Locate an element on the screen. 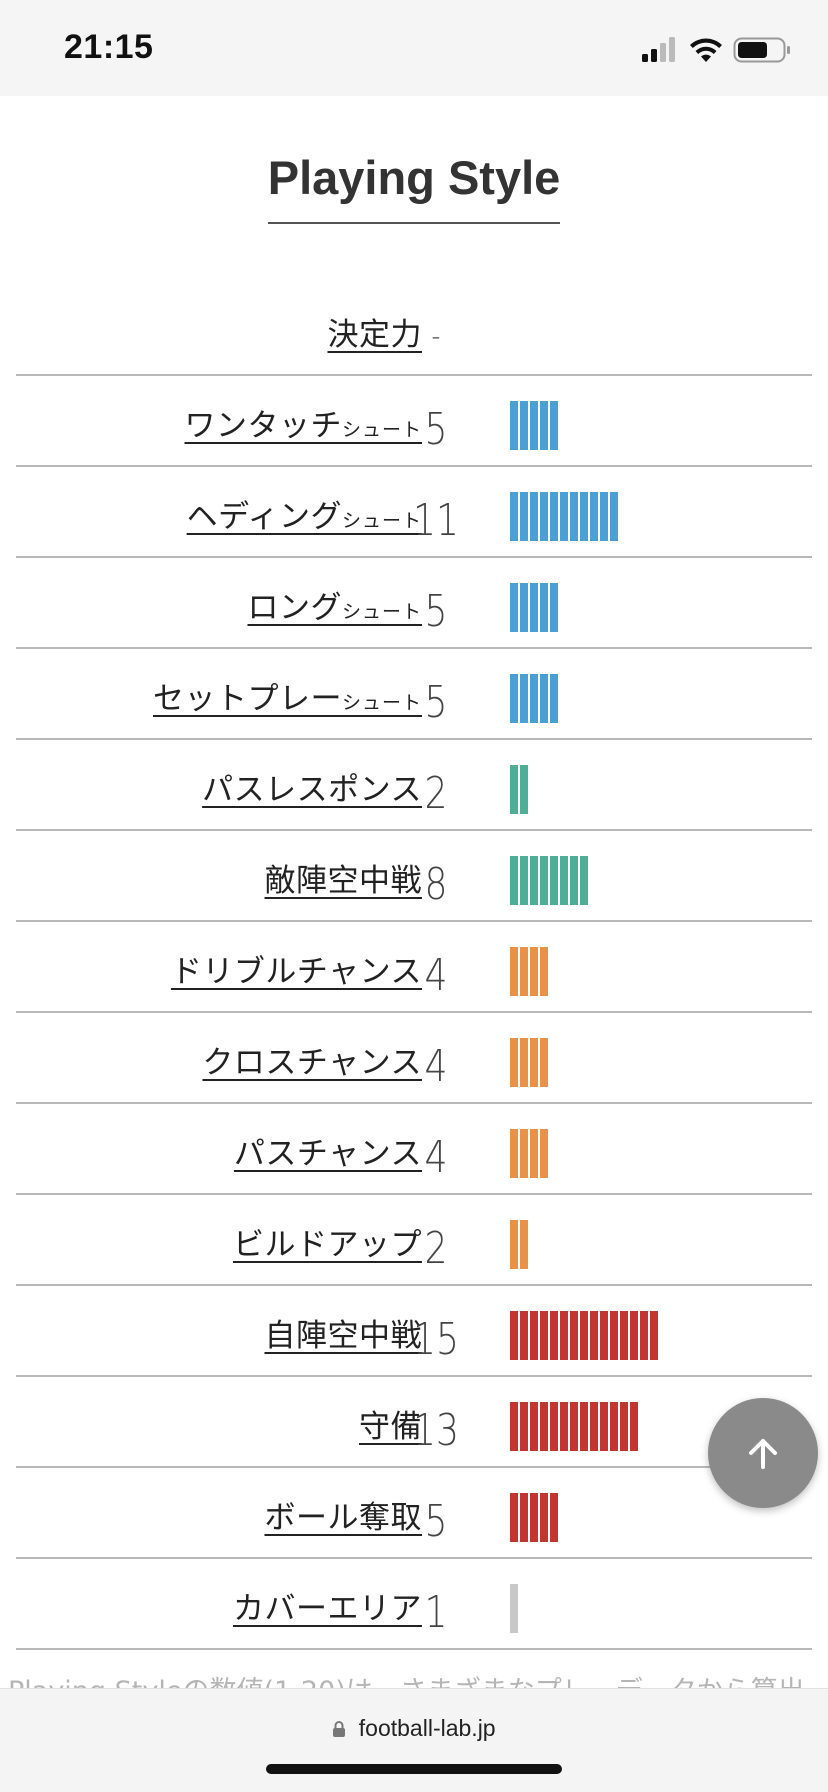 Image resolution: width=828 pixels, height=1792 pixels. lock-icon is located at coordinates (339, 1729).